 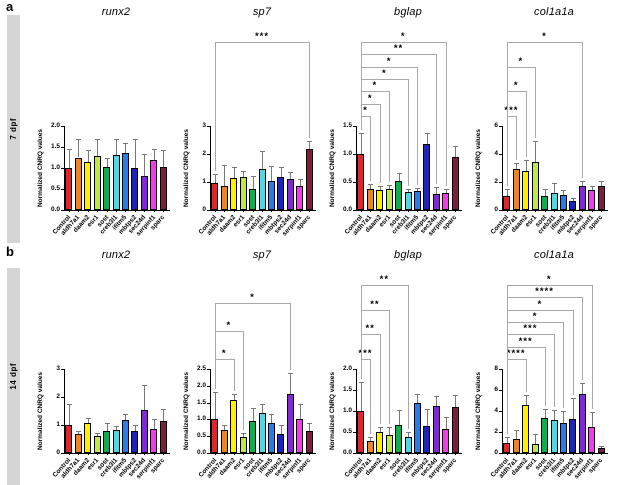 I want to click on error-cap-sparc, so click(x=164, y=150).